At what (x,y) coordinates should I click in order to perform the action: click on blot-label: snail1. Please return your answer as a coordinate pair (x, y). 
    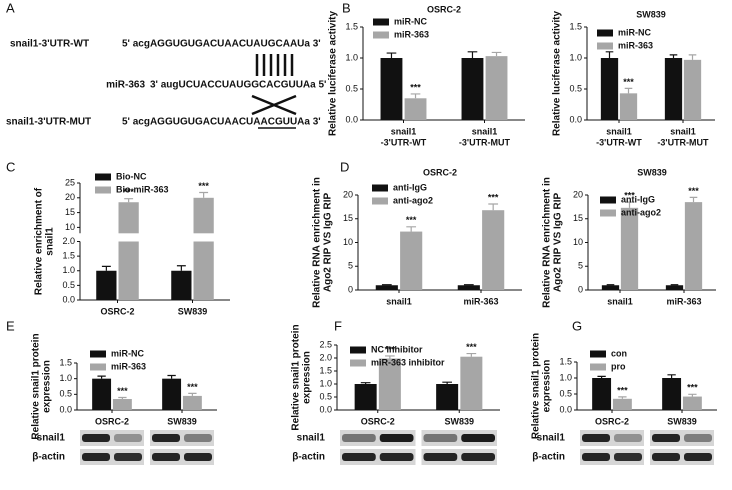
    Looking at the image, I should click on (51, 438).